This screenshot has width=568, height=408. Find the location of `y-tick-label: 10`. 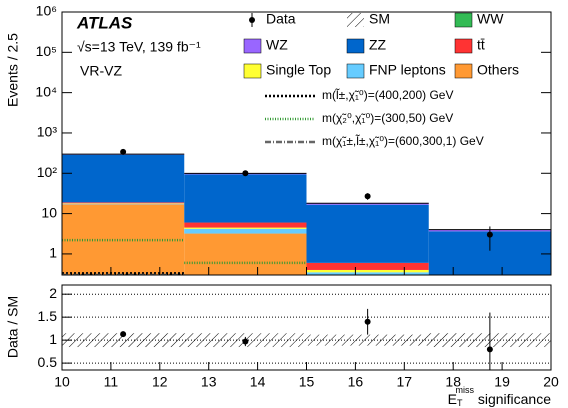

y-tick-label: 10 is located at coordinates (49, 212).